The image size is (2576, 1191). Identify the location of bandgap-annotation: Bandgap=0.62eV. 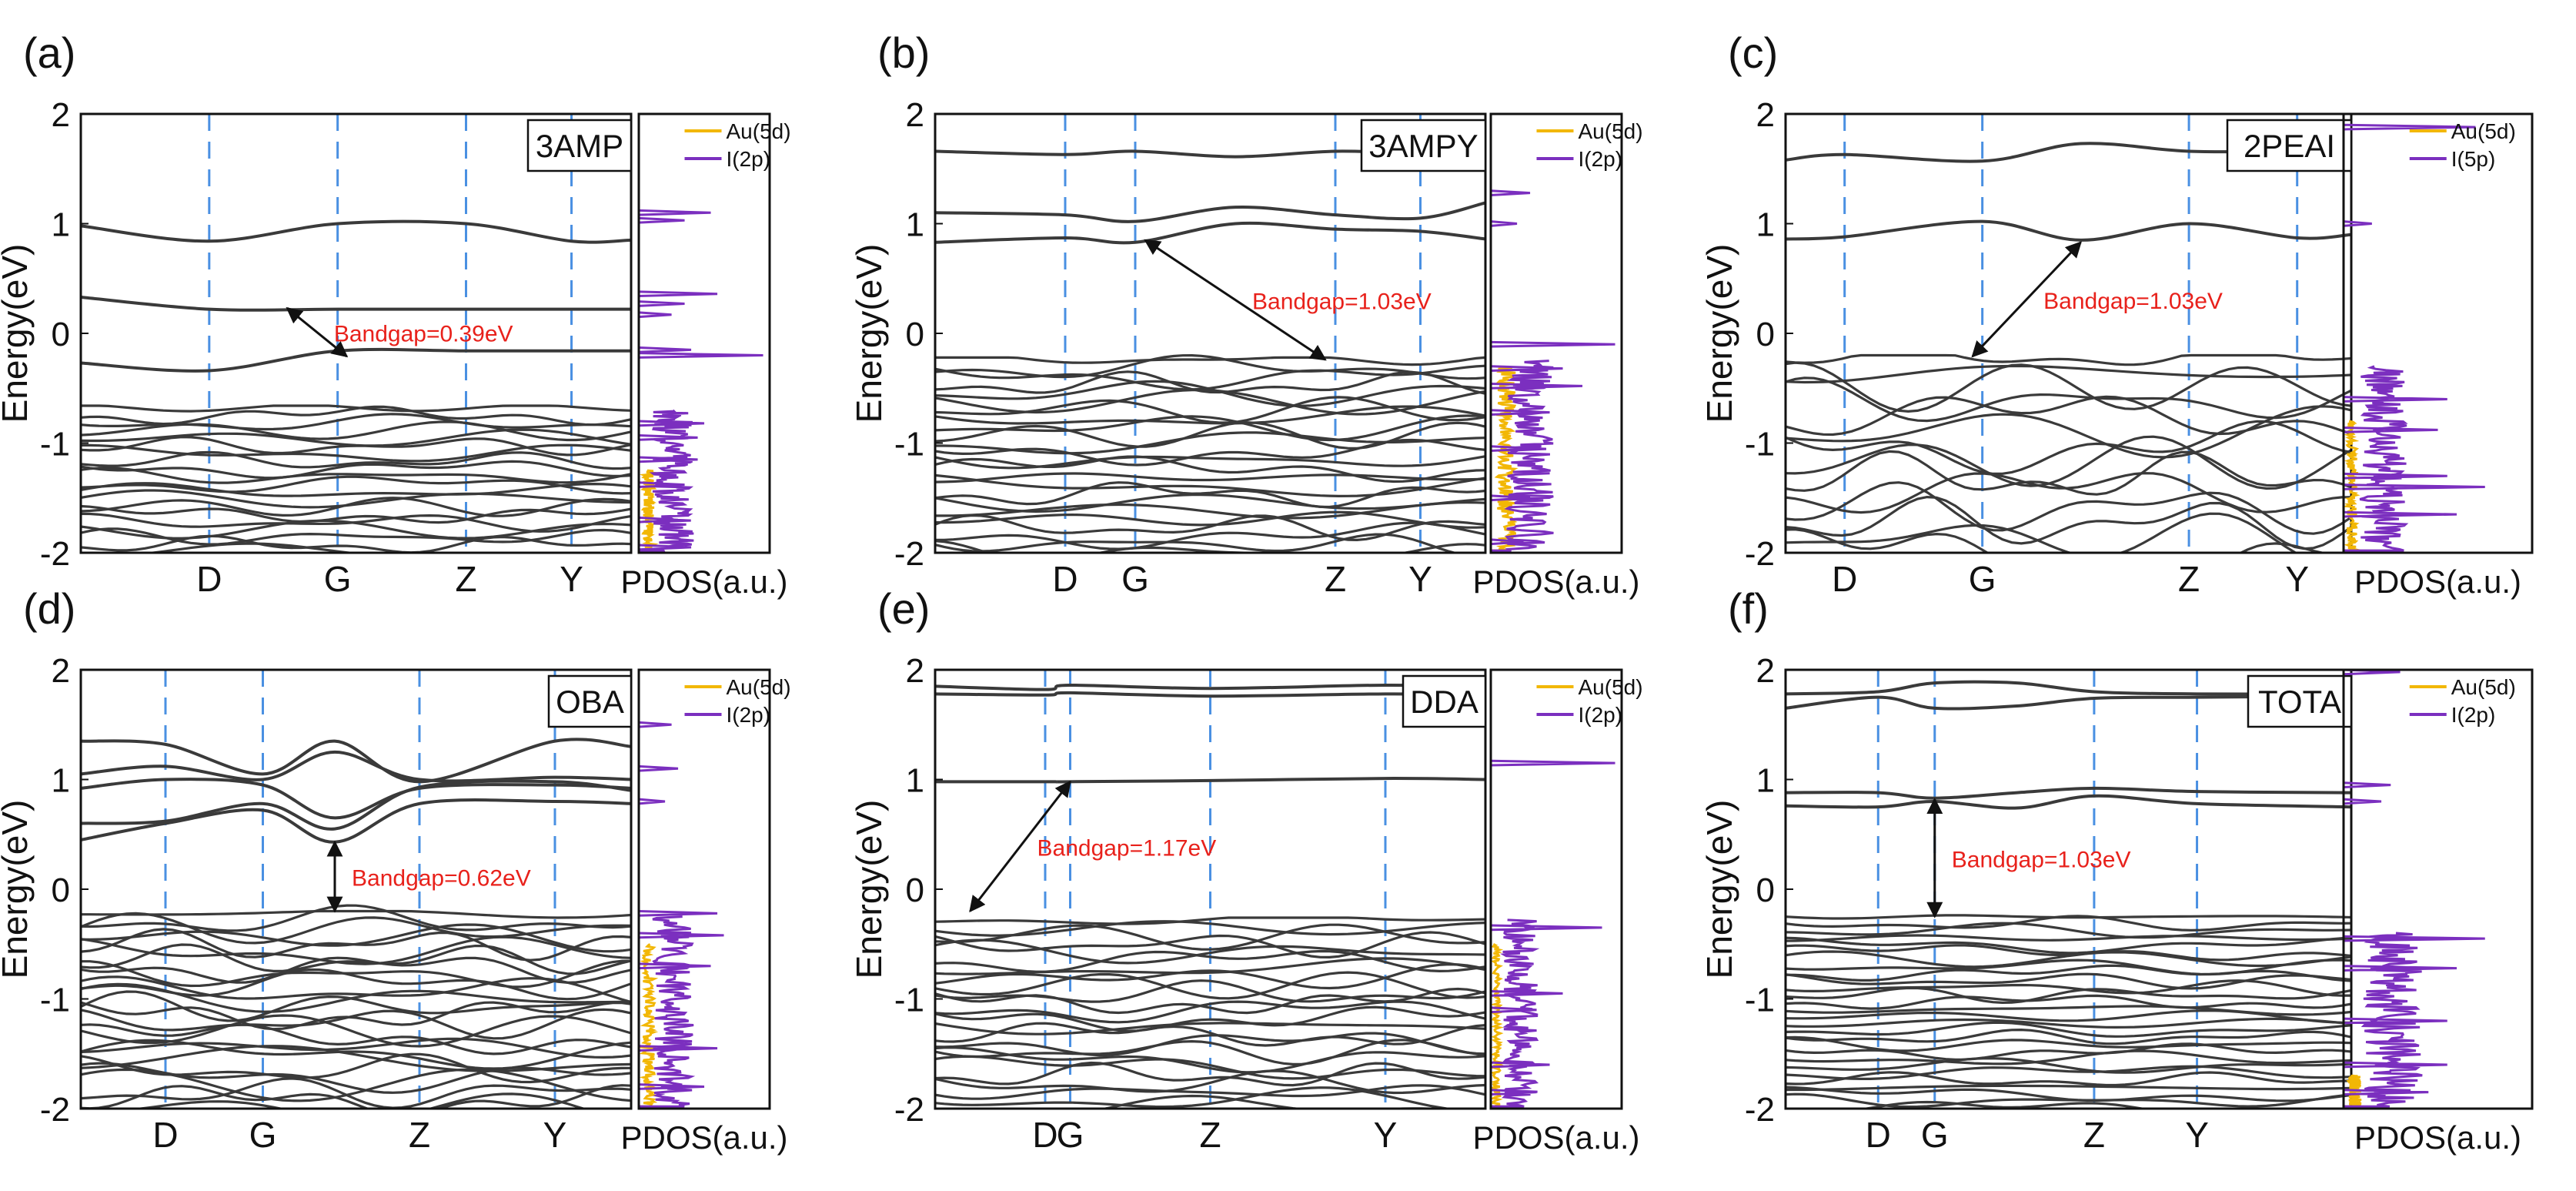
(441, 879).